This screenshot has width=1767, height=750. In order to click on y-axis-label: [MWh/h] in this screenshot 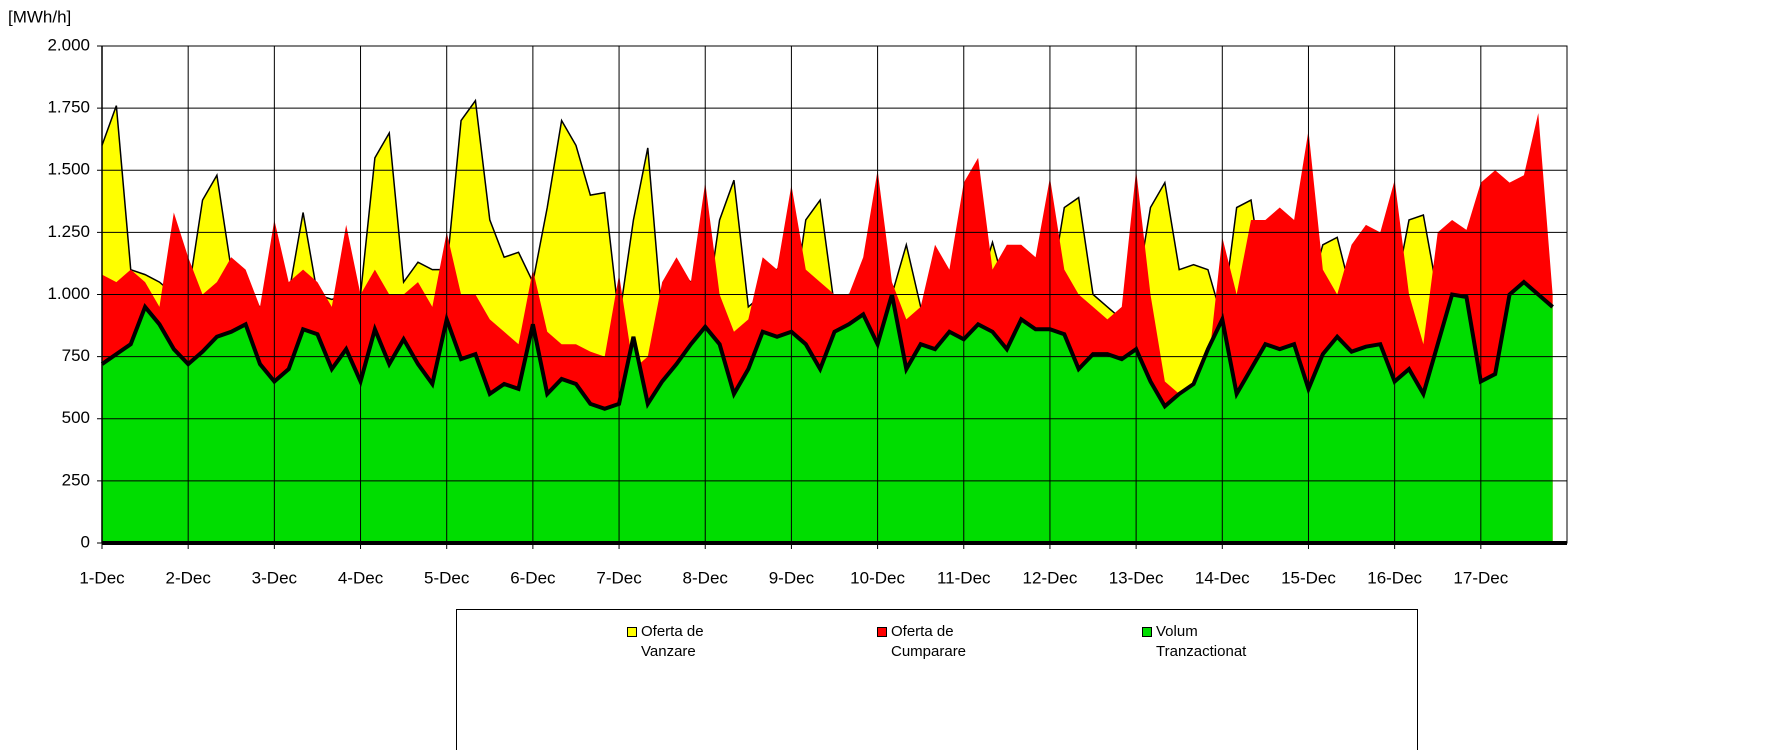, I will do `click(39, 16)`.